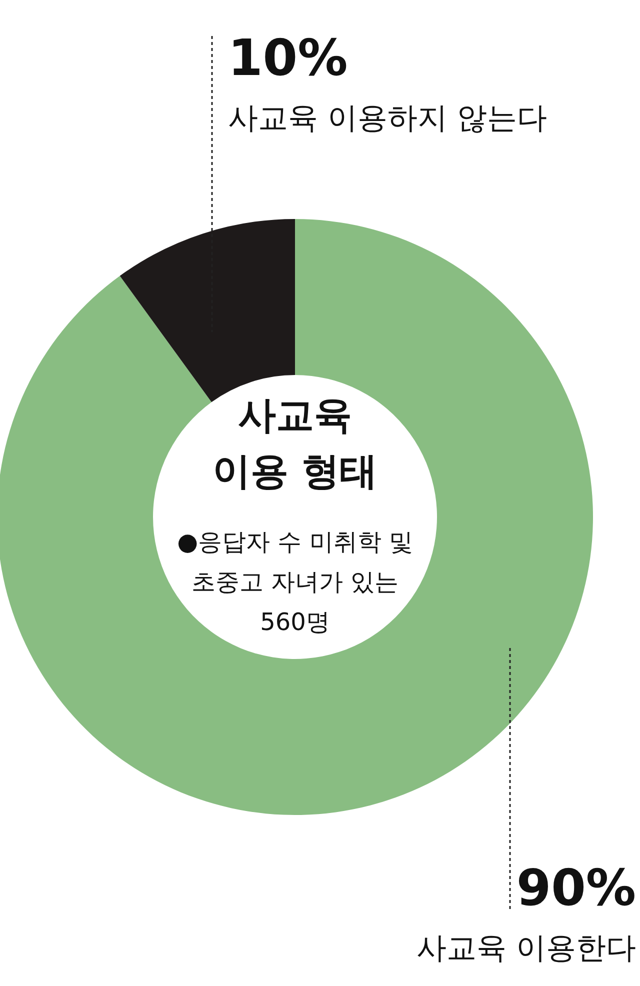 Image resolution: width=640 pixels, height=986 pixels. I want to click on data-label: 90%, so click(576, 888).